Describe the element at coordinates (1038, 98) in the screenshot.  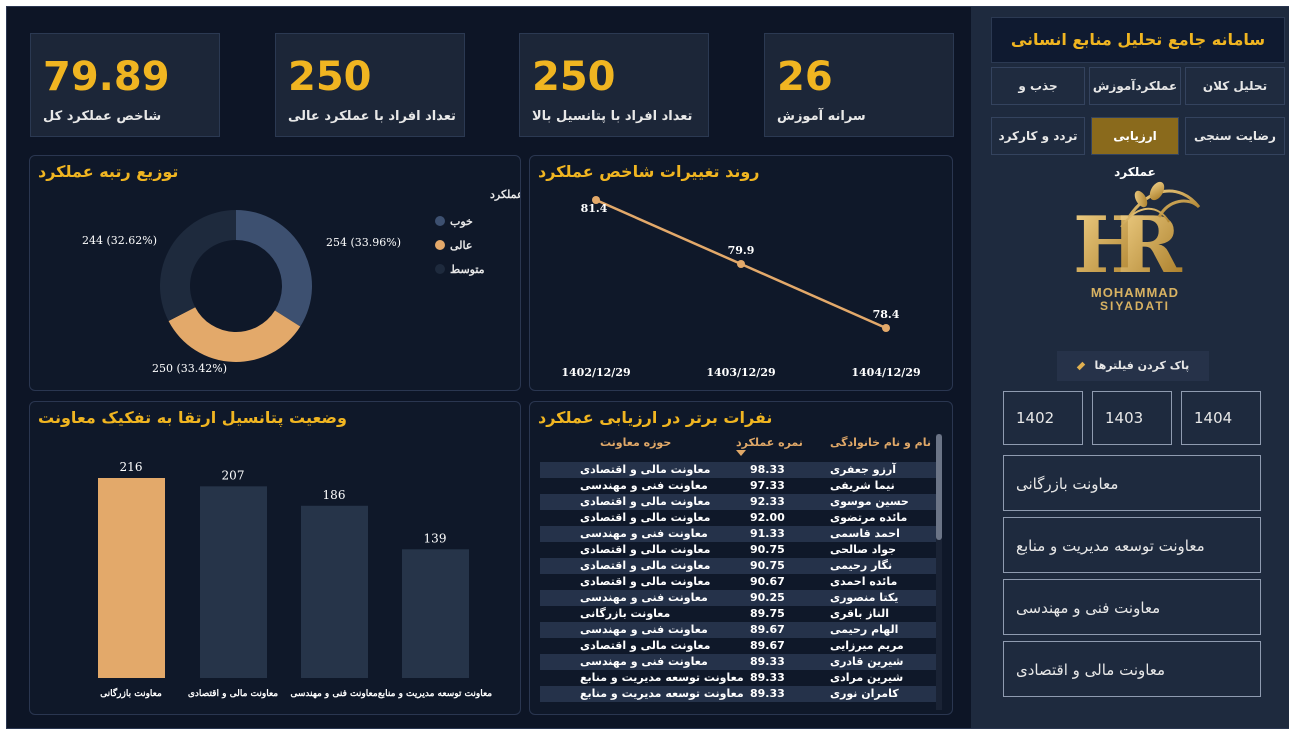
I see `nav-recruitment: جذب و استخدام` at that location.